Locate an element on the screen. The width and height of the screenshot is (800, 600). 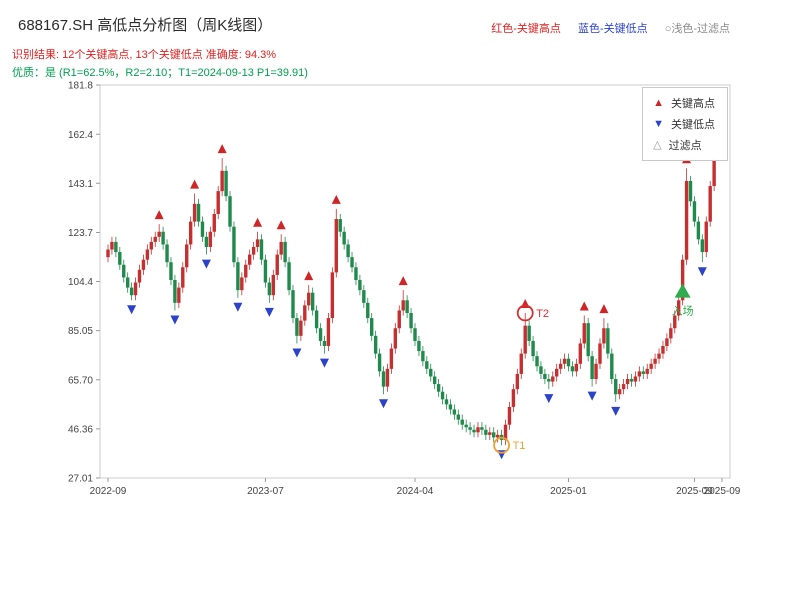
legend-item-key-high: ▲ 关键高点 is located at coordinates (684, 103).